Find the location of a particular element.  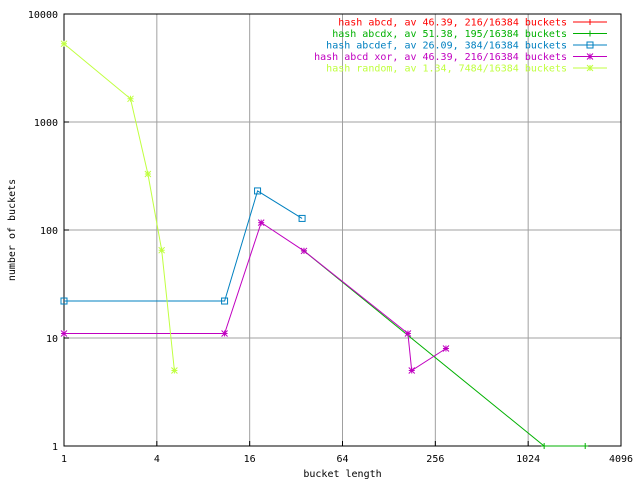

x-axis-ticks: 1 4 16 64 256 1024 4096 is located at coordinates (347, 453).